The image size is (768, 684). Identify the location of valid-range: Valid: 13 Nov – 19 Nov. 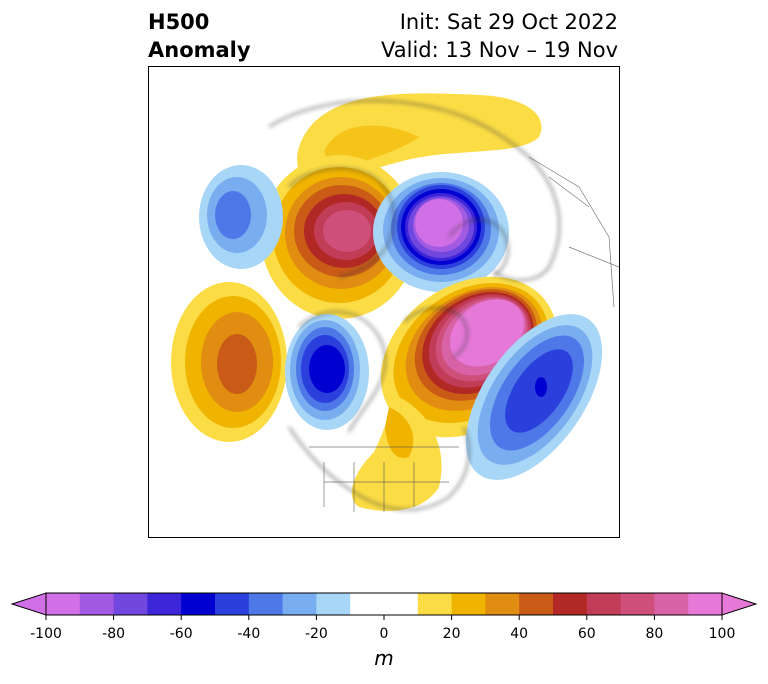
(499, 50).